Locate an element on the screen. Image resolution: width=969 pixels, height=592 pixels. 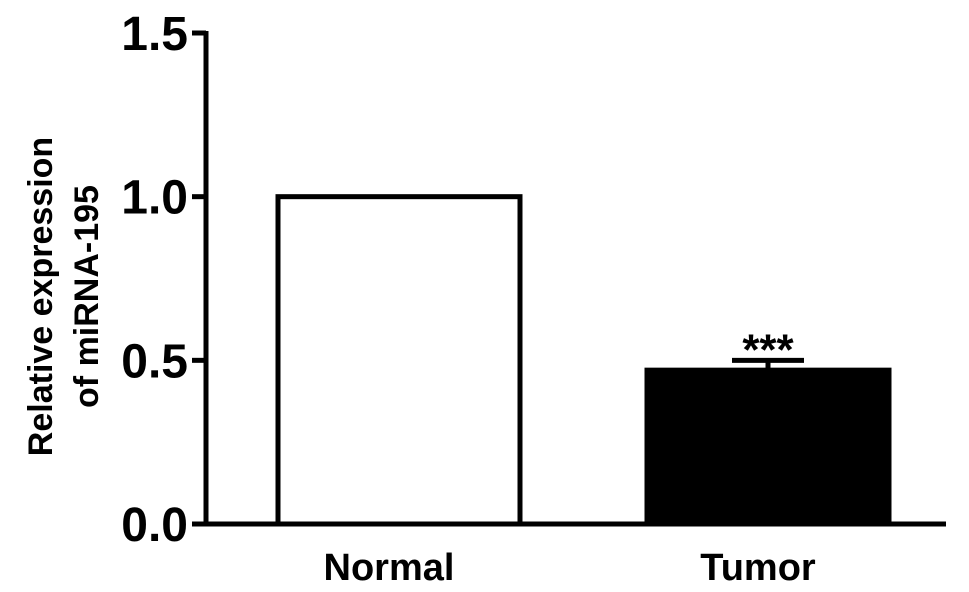
y-axis-label: Relative expression of miRNA-195 is located at coordinates (64, 296).